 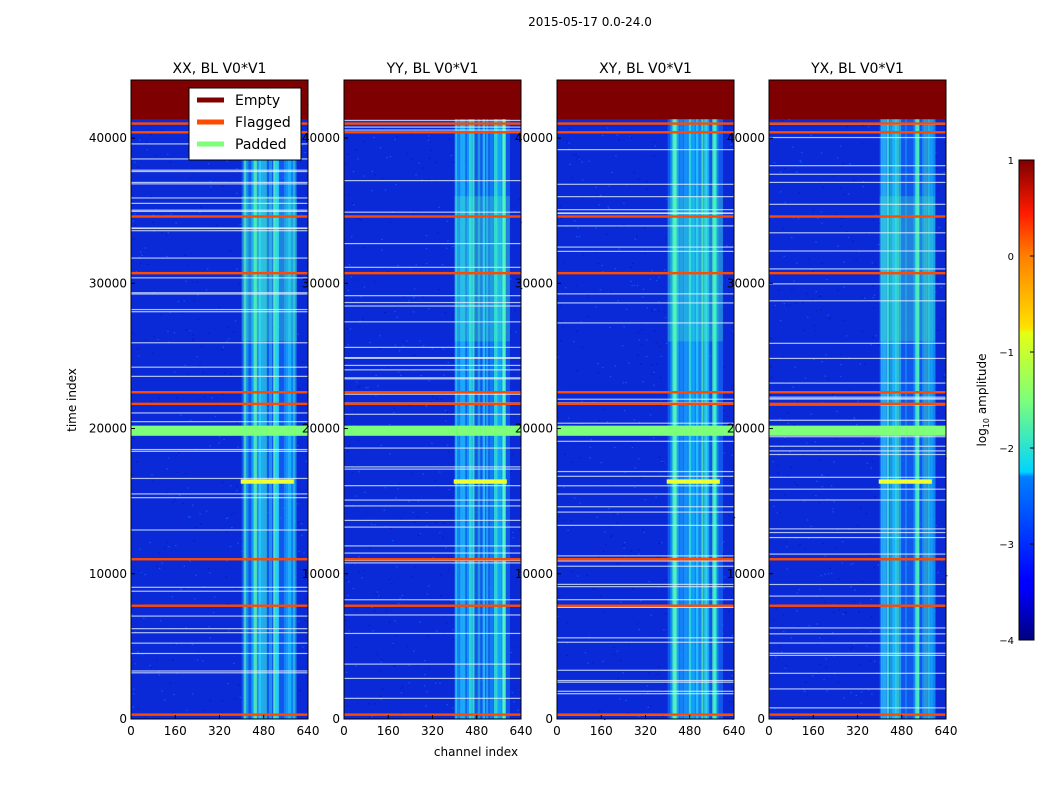 I want to click on x-tick-label: 160, so click(x=813, y=731).